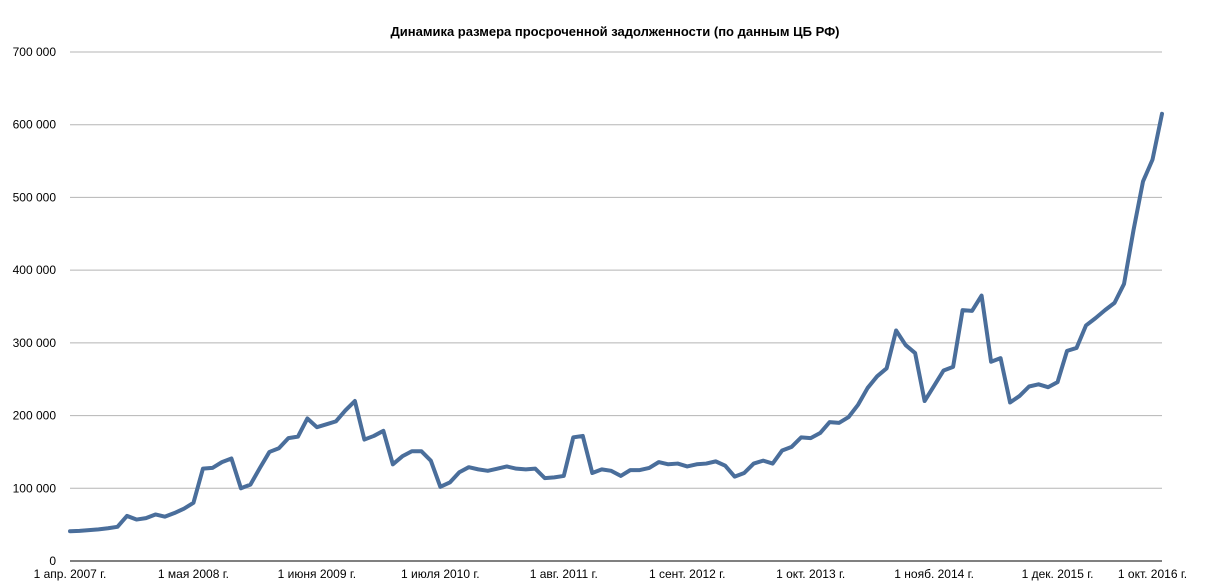  I want to click on x-tick-label: 1 нояб. 2014 г., so click(934, 574).